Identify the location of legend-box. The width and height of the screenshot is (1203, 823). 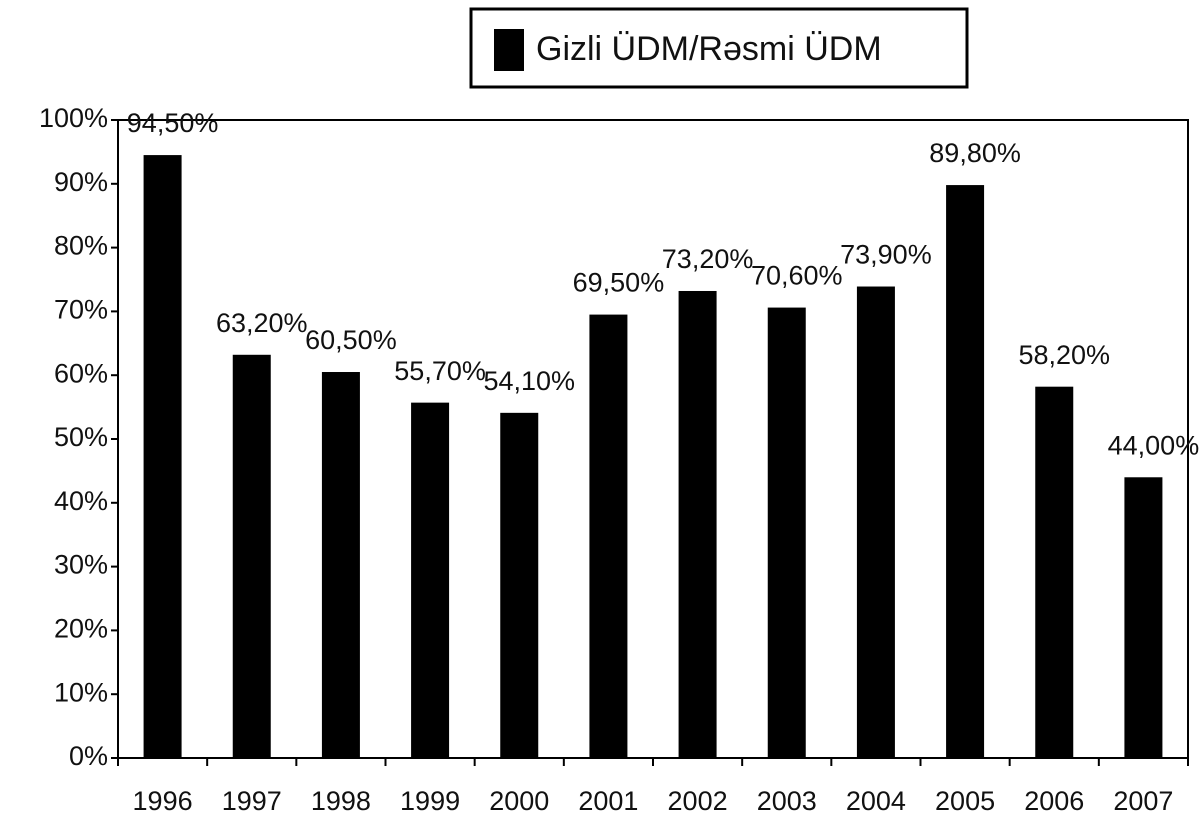
(719, 48).